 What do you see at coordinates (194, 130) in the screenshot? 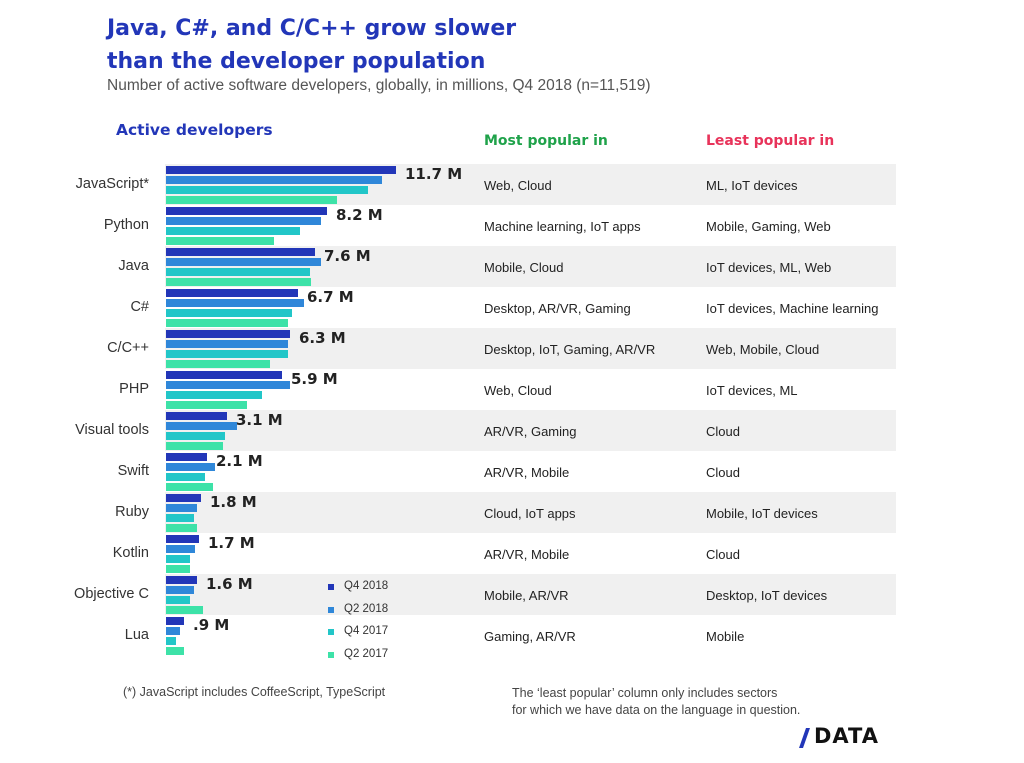
I see `column-header-active: Active developers` at bounding box center [194, 130].